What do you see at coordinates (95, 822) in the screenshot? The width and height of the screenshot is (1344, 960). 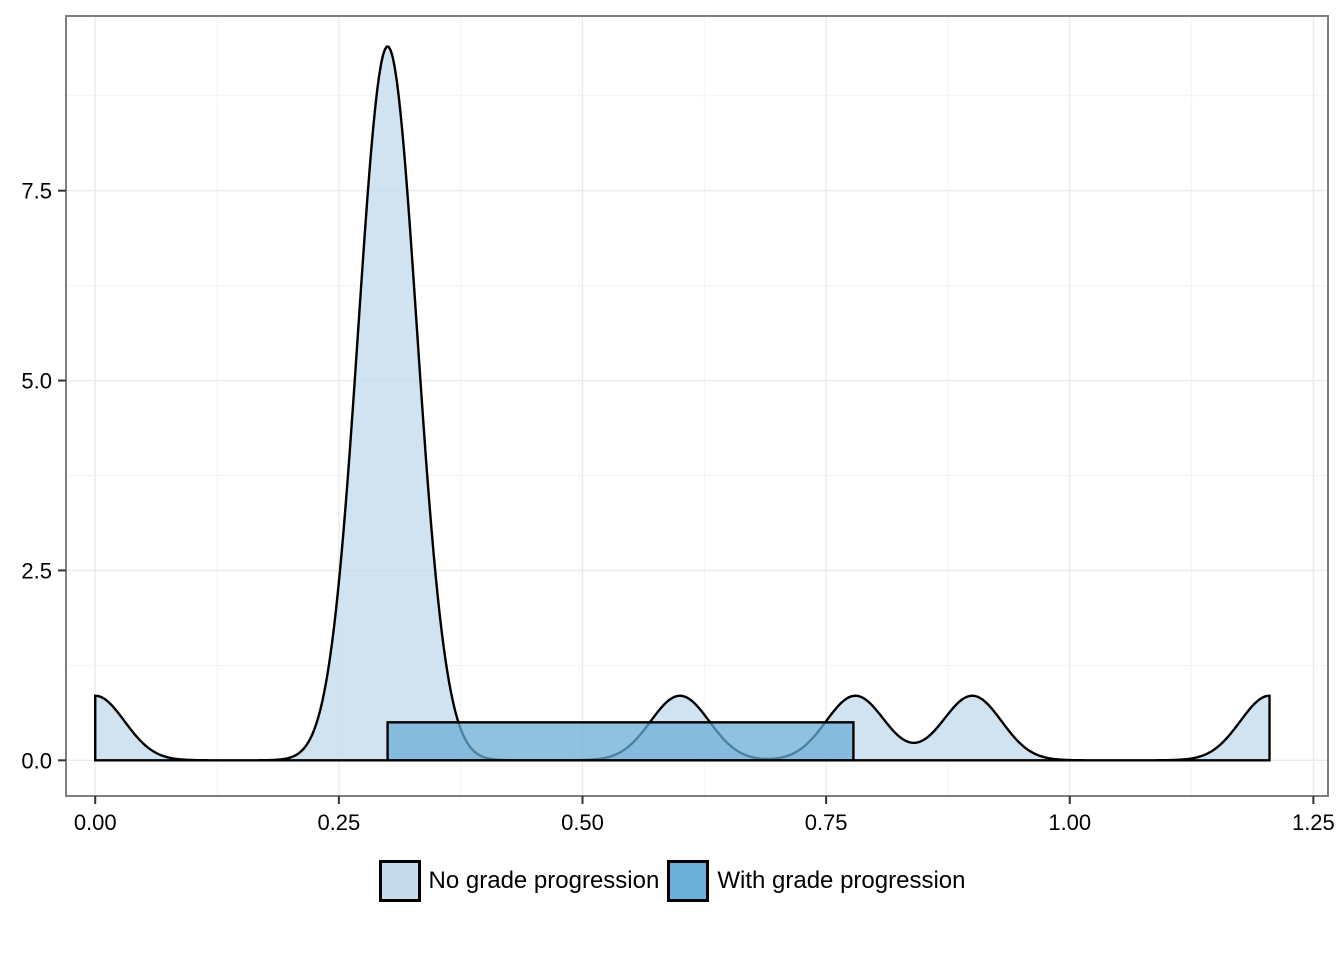 I see `x-tick-label: 0.00` at bounding box center [95, 822].